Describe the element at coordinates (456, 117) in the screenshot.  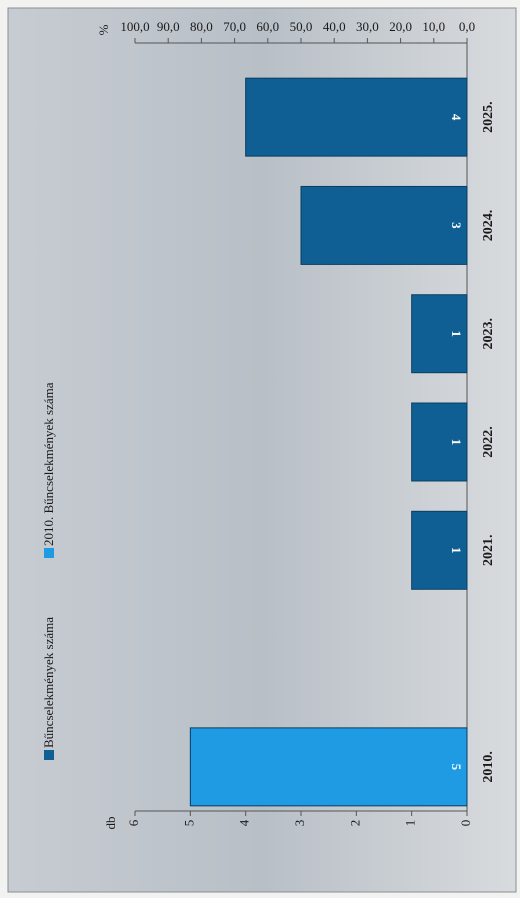
I see `data-label: 4` at that location.